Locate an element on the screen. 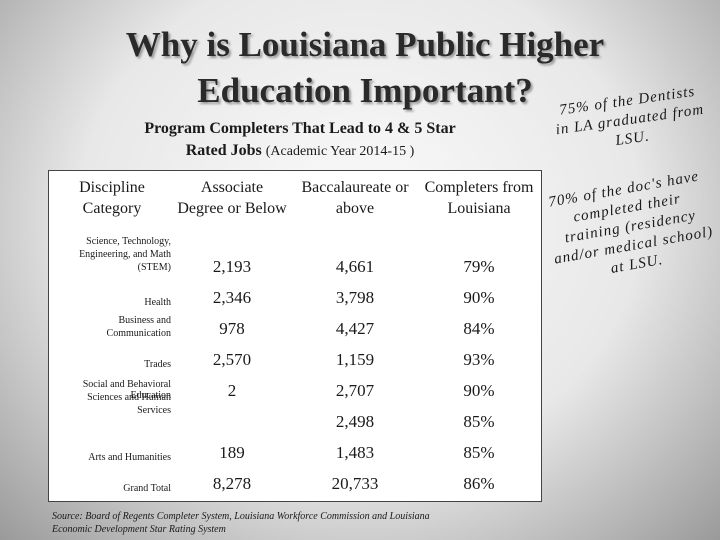 The width and height of the screenshot is (720, 540). row-label: Grand Total is located at coordinates (147, 488).